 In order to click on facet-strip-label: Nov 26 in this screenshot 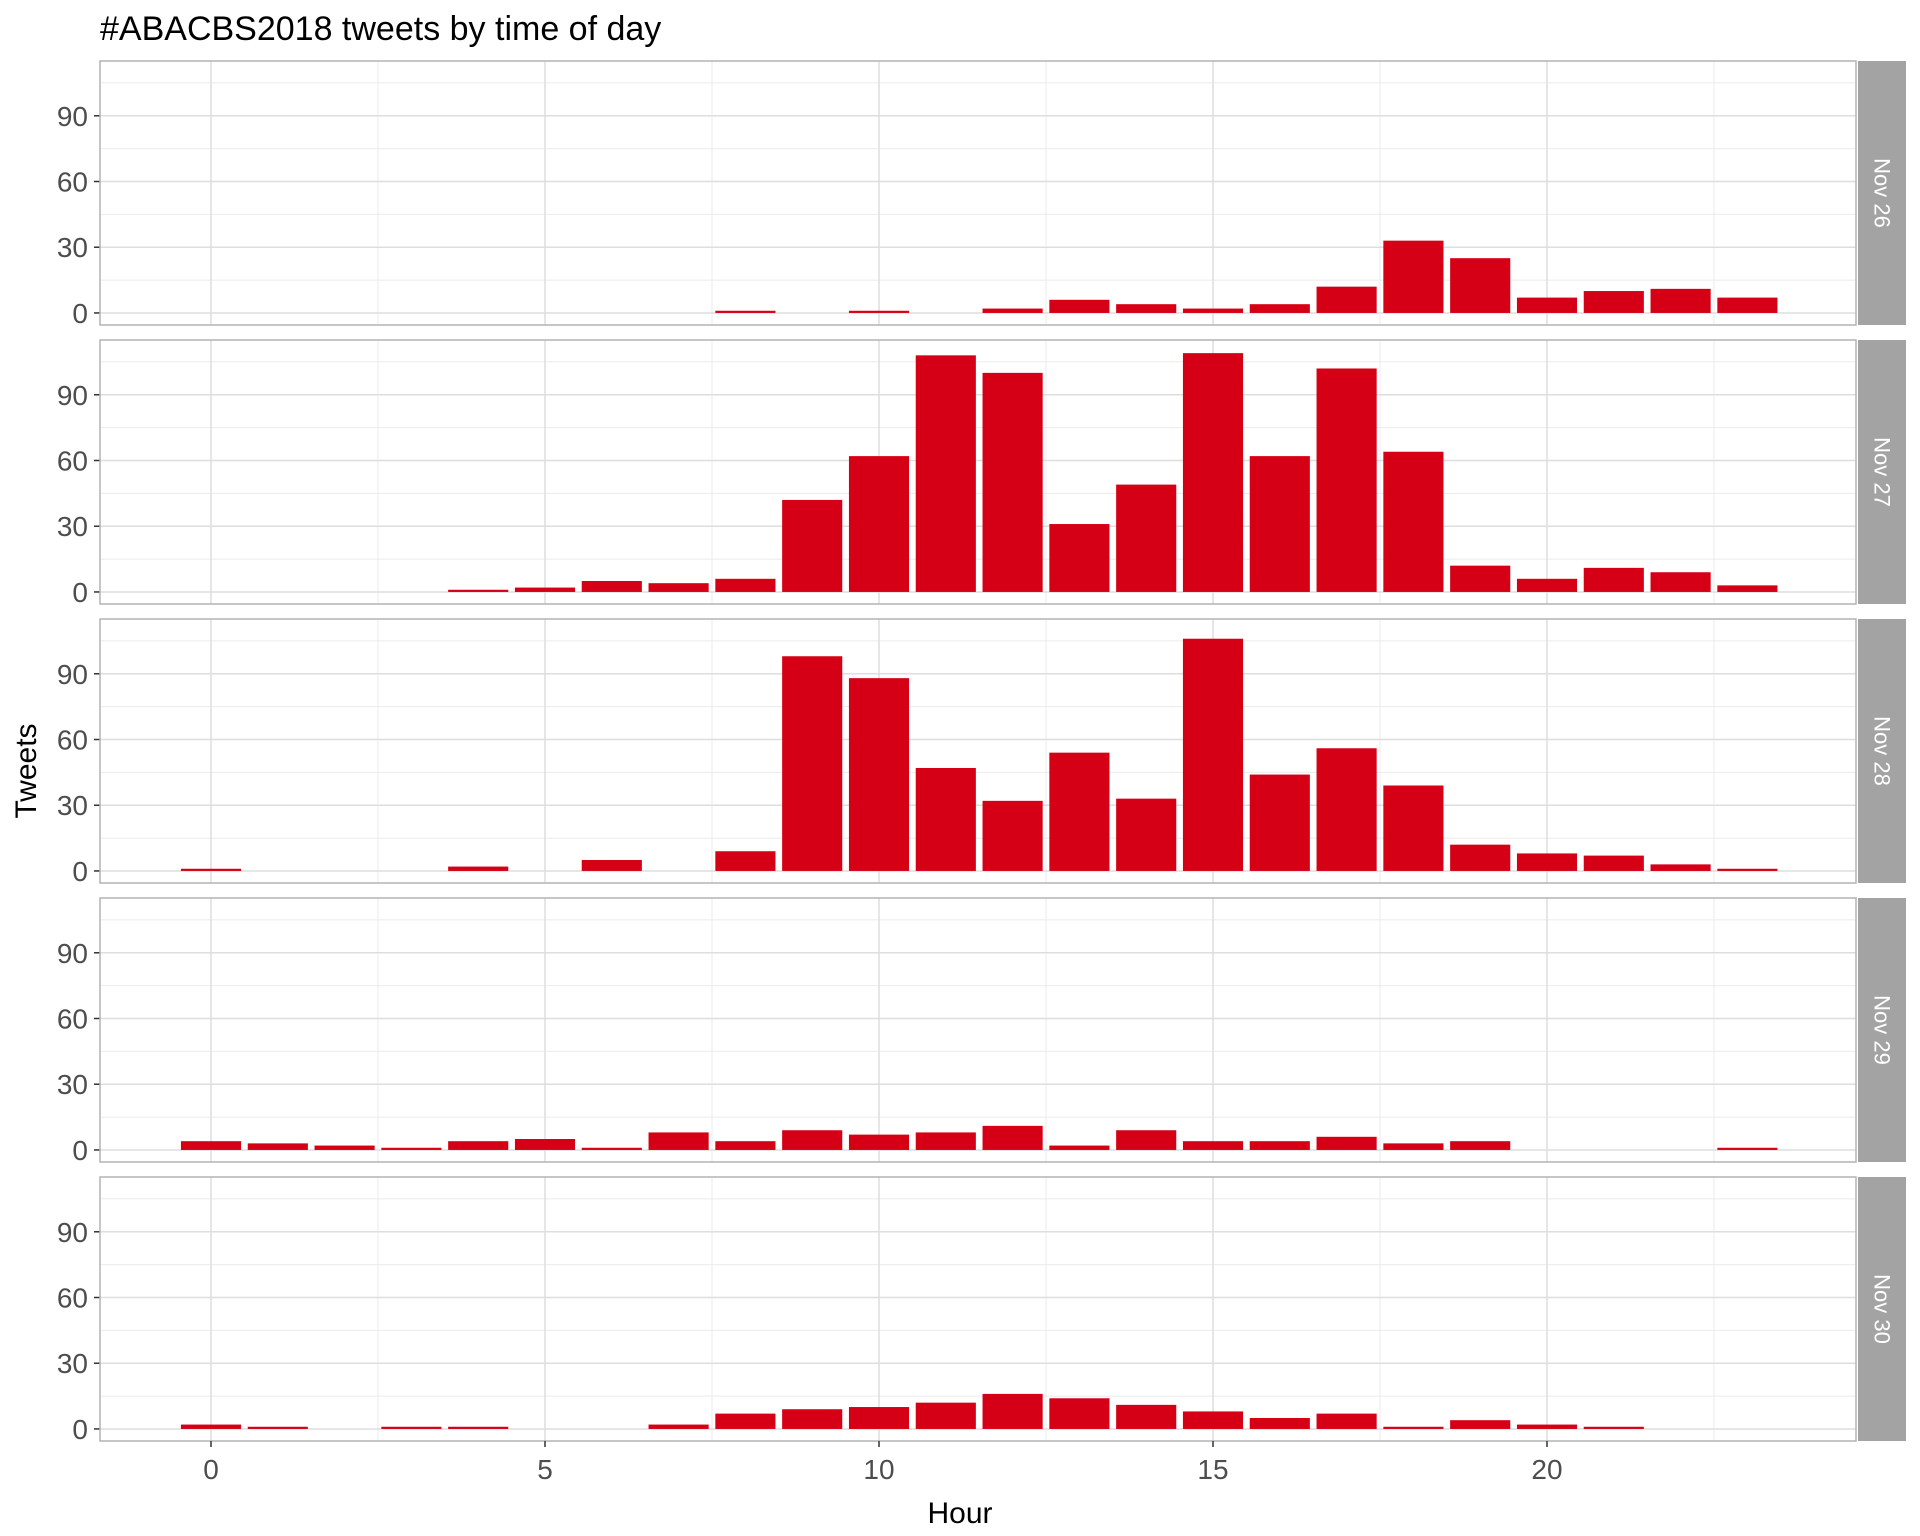, I will do `click(1882, 193)`.